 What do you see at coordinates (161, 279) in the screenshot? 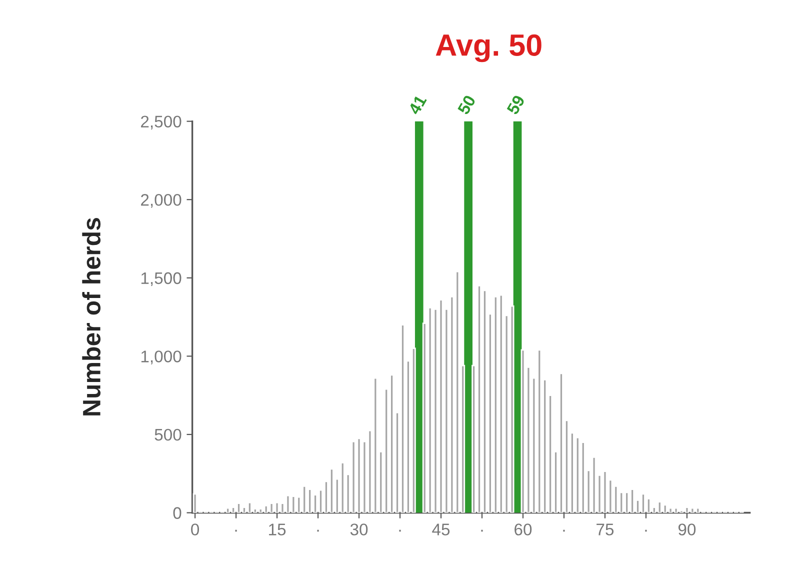
I see `y-tick-label: 1,500` at bounding box center [161, 279].